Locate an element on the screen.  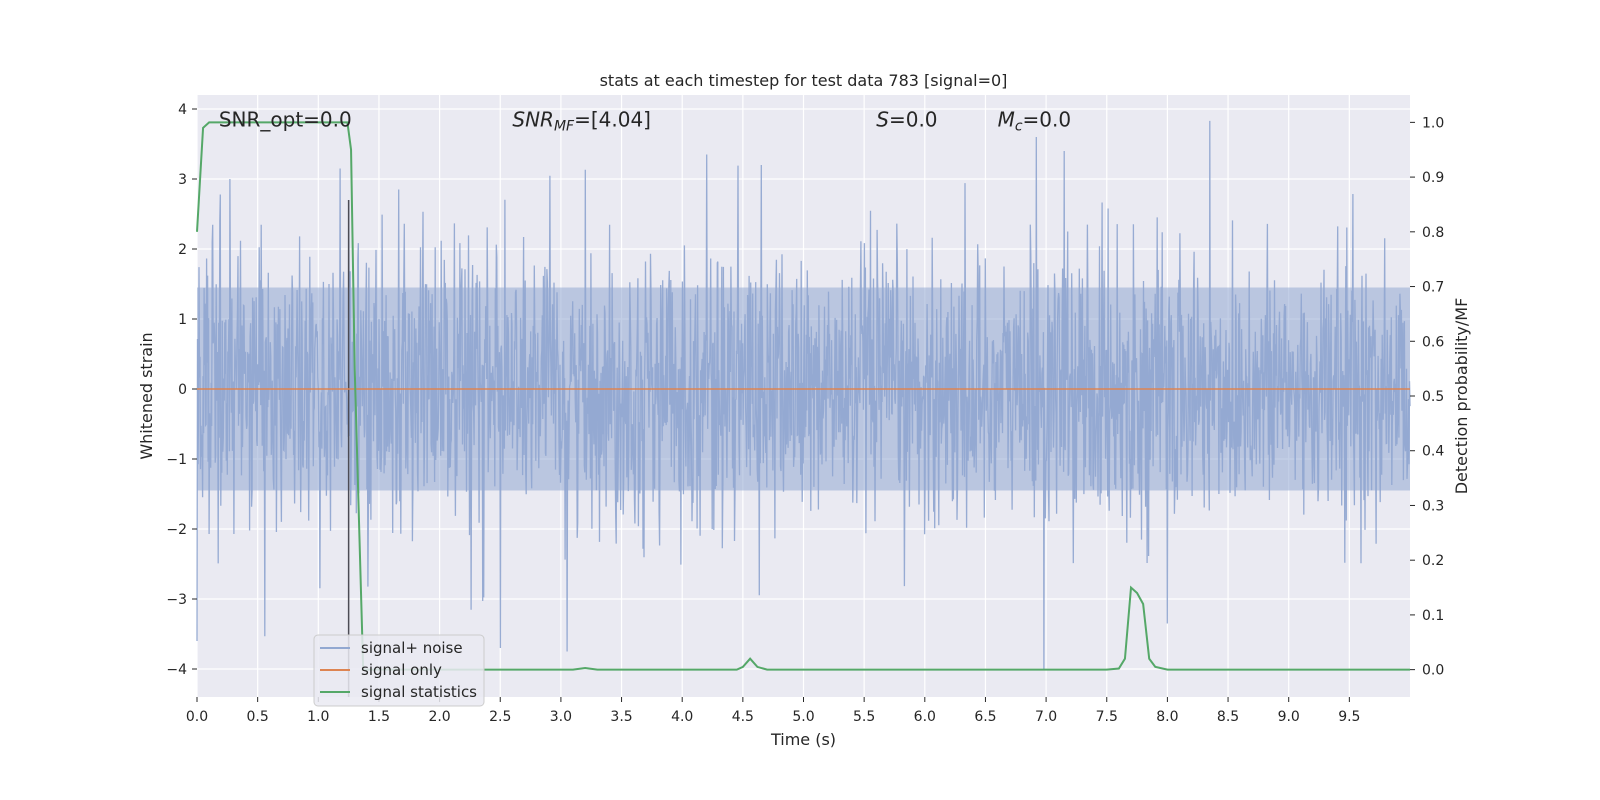
x-tick-label: 9.0 is located at coordinates (1289, 717).